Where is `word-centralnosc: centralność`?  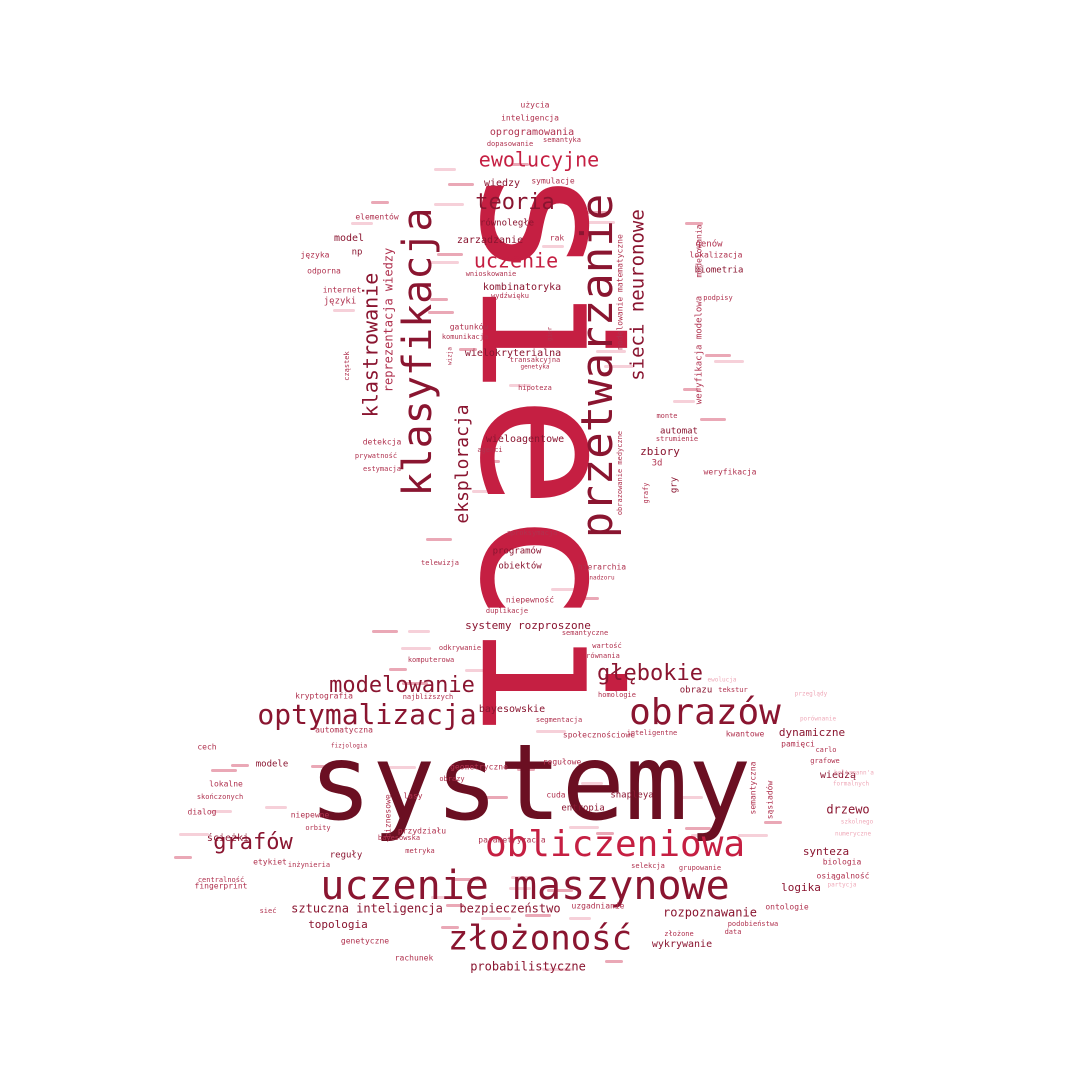
word-centralnosc: centralność is located at coordinates (221, 880).